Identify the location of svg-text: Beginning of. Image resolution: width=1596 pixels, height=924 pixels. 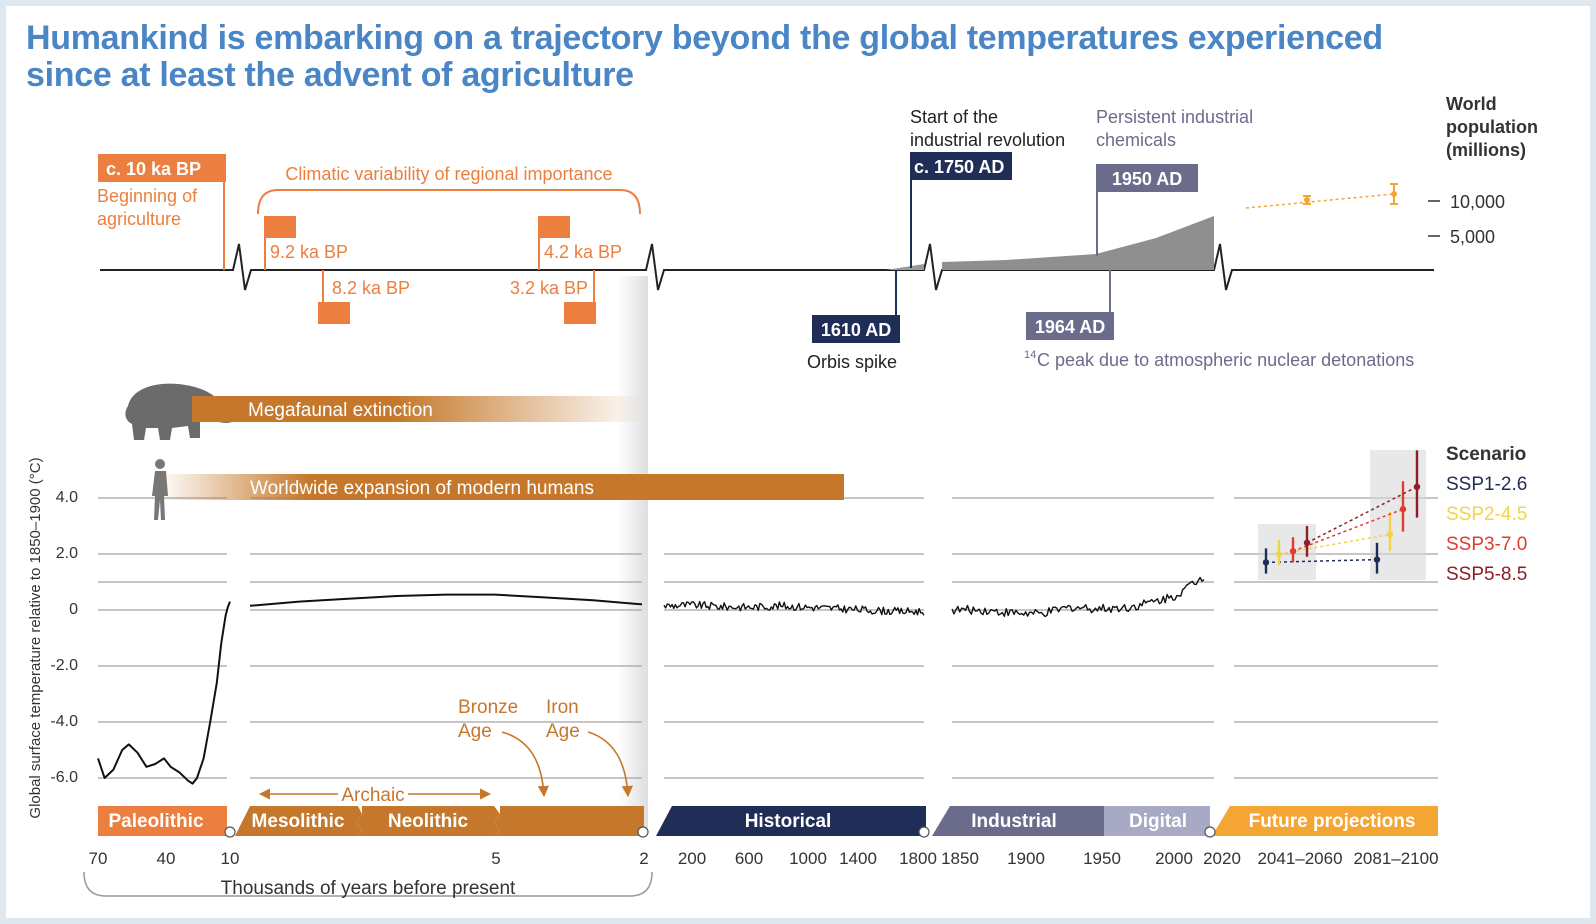
(147, 196).